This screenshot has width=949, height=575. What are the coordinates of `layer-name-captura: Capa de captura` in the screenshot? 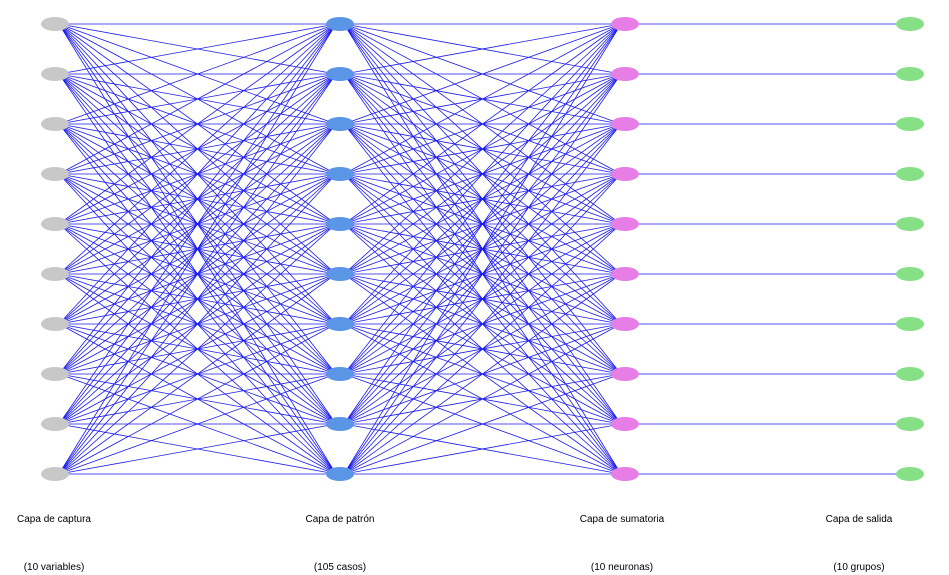 It's located at (54, 519).